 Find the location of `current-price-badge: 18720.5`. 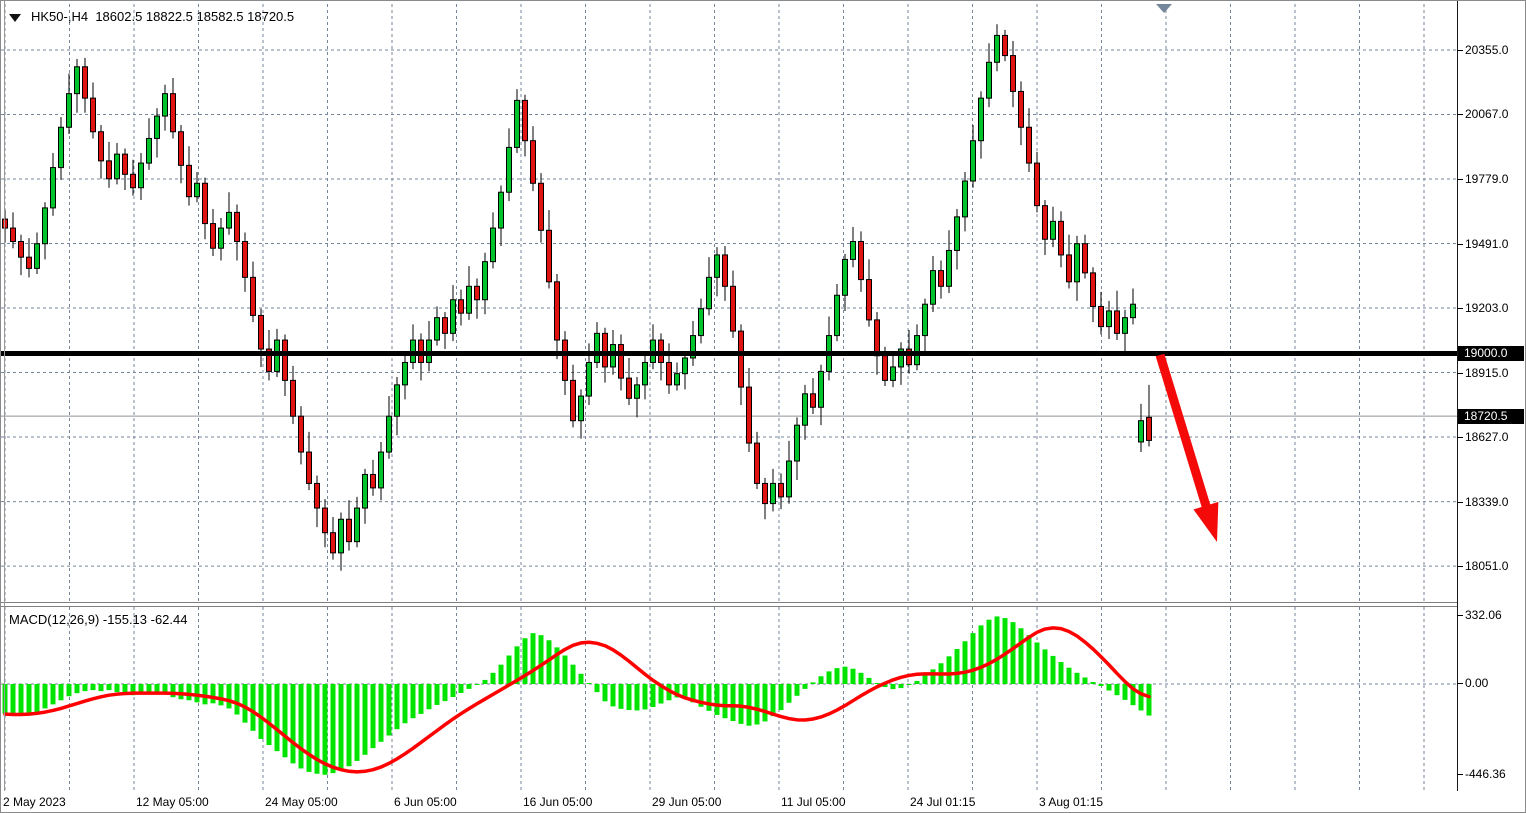

current-price-badge: 18720.5 is located at coordinates (1491, 416).